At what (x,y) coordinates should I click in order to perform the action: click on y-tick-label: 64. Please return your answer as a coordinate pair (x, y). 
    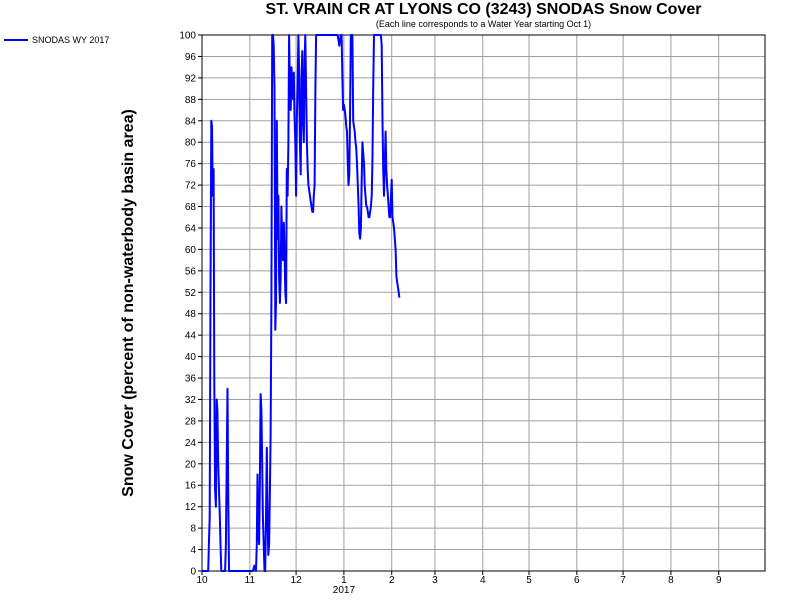
    Looking at the image, I should click on (191, 228).